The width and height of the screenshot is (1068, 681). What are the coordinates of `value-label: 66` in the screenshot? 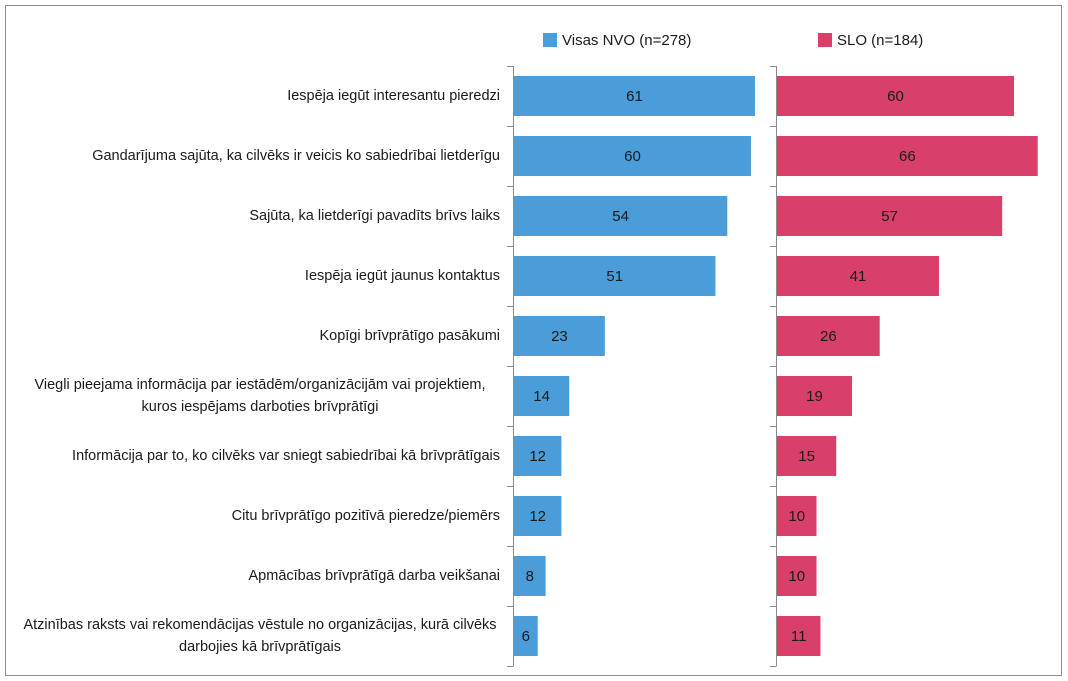 It's located at (907, 156).